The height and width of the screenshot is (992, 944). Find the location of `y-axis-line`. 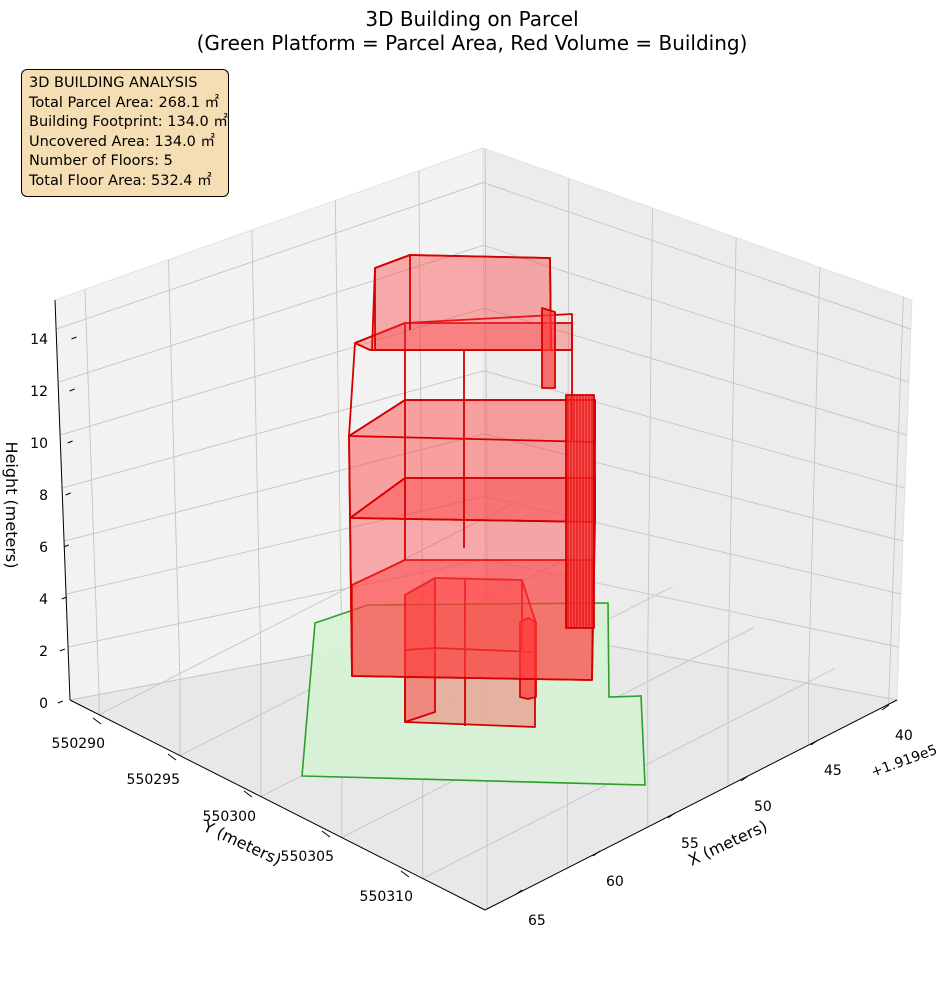

y-axis-line is located at coordinates (277, 805).